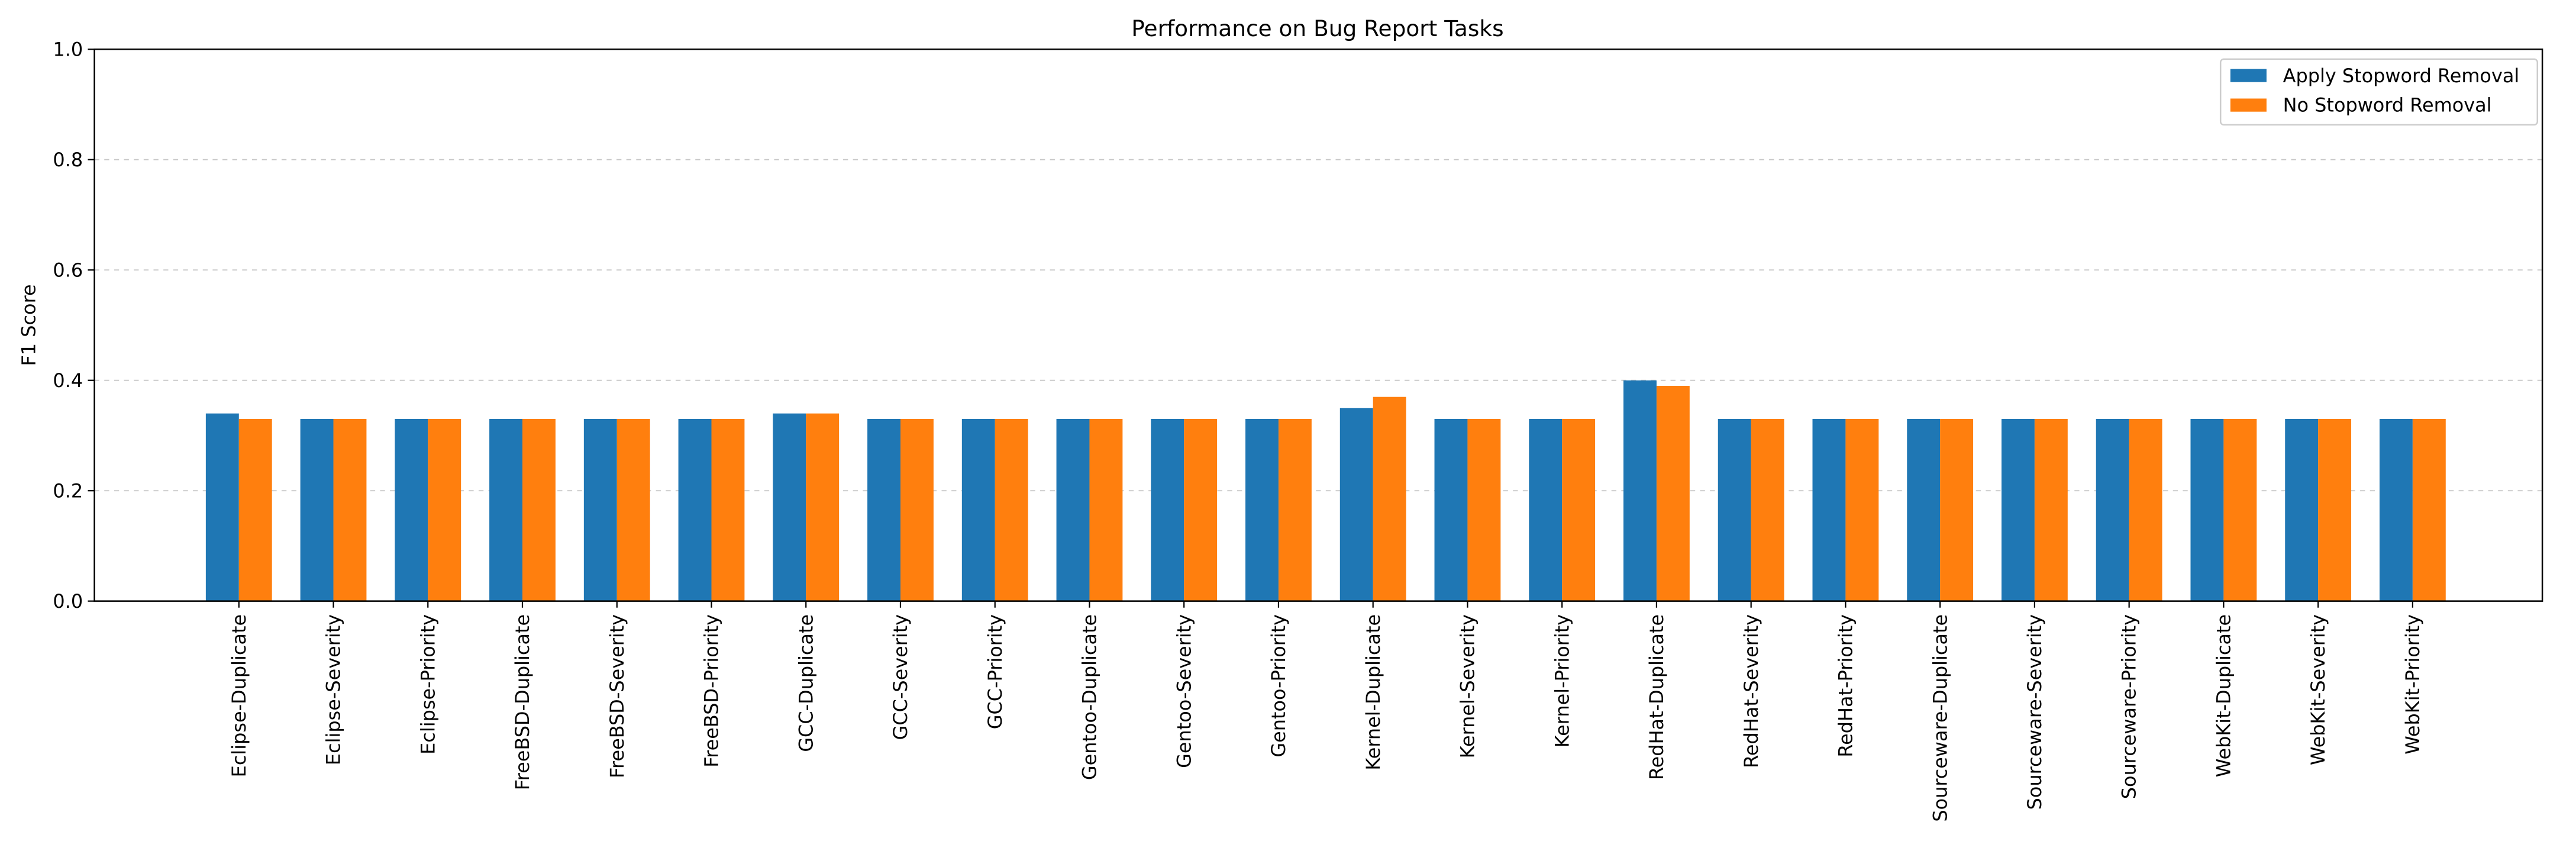 The width and height of the screenshot is (2576, 854). I want to click on x-tick-label: Kernel-Priority, so click(1562, 680).